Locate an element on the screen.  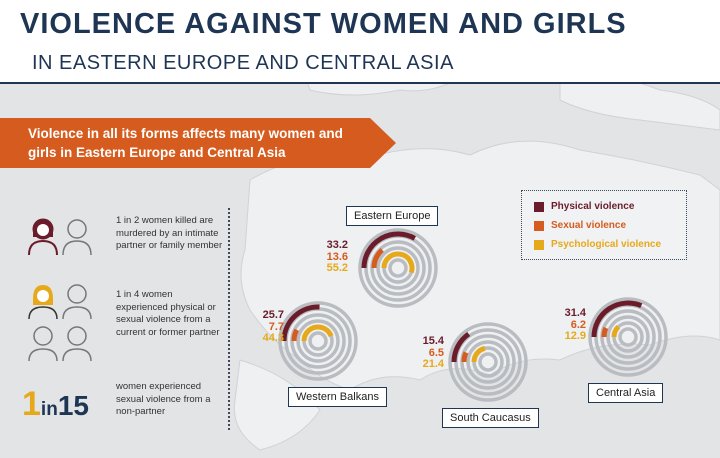
stat-1-in-15: 1in15 is located at coordinates (55, 404).